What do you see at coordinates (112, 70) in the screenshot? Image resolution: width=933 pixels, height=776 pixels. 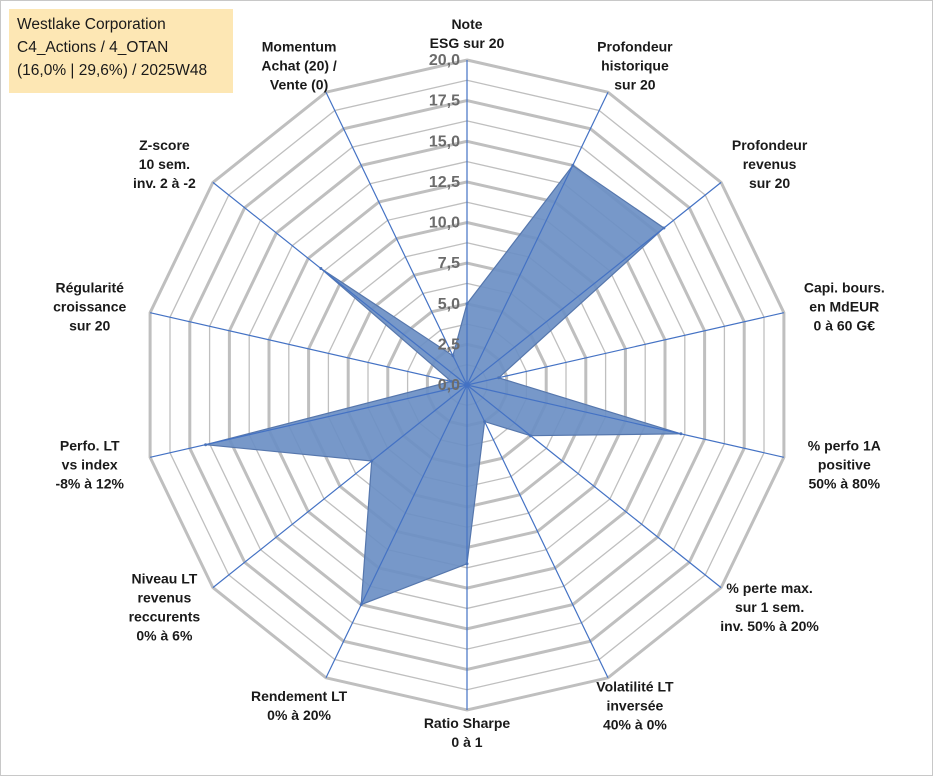 I see `stats-label: (16,0% | 29,6%) / 2025W48` at bounding box center [112, 70].